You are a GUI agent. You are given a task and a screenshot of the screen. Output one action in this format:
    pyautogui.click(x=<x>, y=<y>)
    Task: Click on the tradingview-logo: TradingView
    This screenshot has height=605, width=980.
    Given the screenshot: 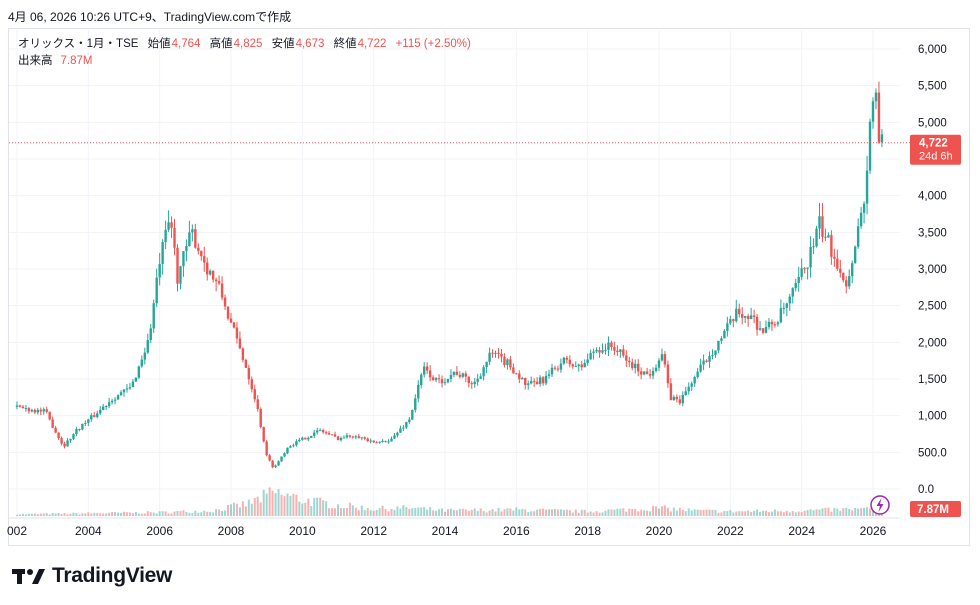 What is the action you would take?
    pyautogui.click(x=92, y=576)
    